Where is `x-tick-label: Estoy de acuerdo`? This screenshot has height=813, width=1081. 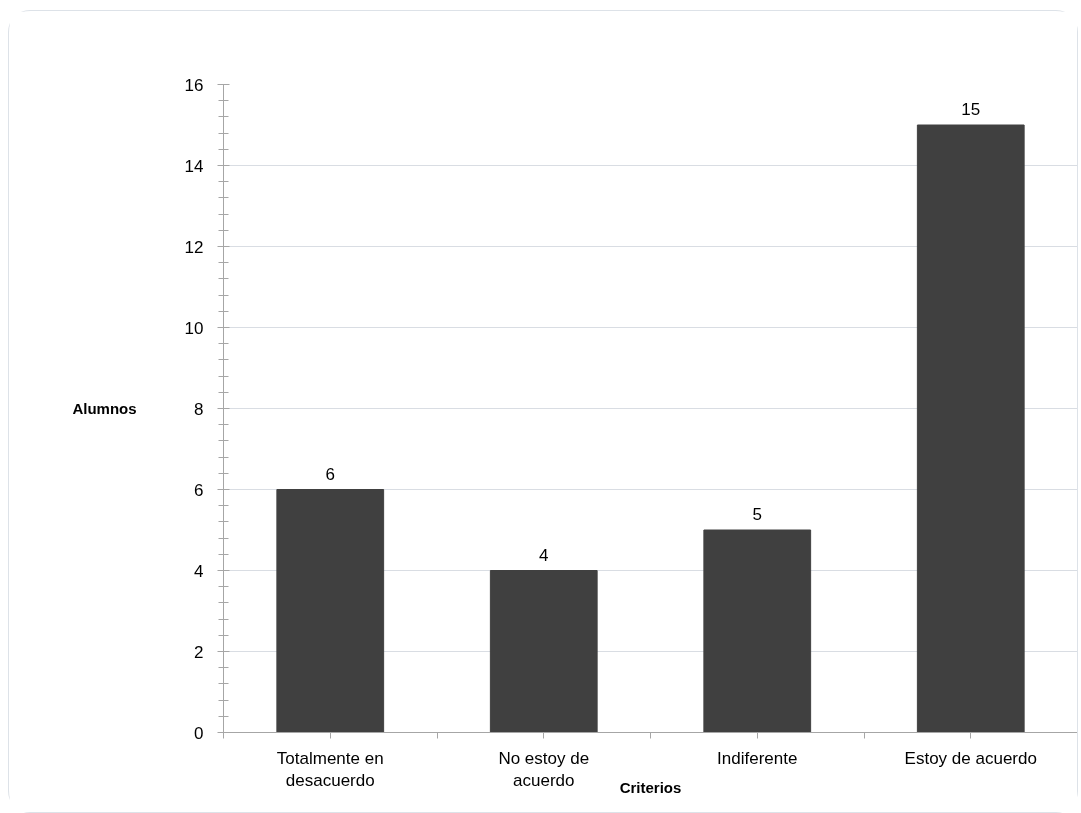
x-tick-label: Estoy de acuerdo is located at coordinates (970, 758).